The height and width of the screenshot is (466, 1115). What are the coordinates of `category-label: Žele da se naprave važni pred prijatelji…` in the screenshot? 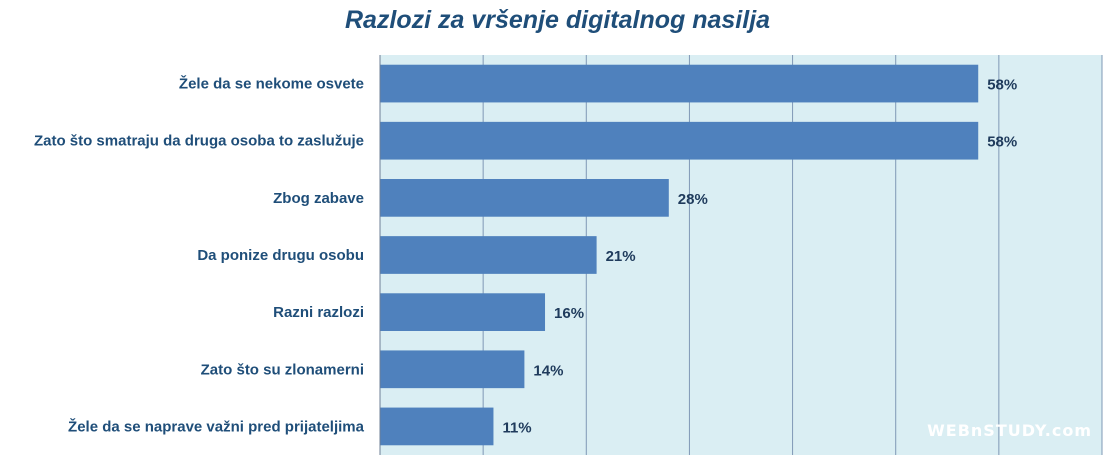 It's located at (216, 426).